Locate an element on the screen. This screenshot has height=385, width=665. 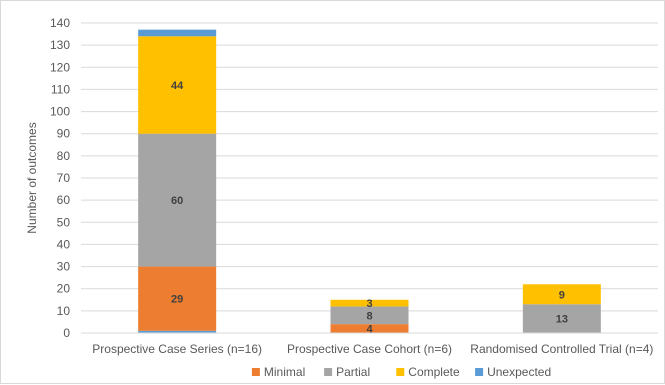
legend-swatch-complete is located at coordinates (400, 372).